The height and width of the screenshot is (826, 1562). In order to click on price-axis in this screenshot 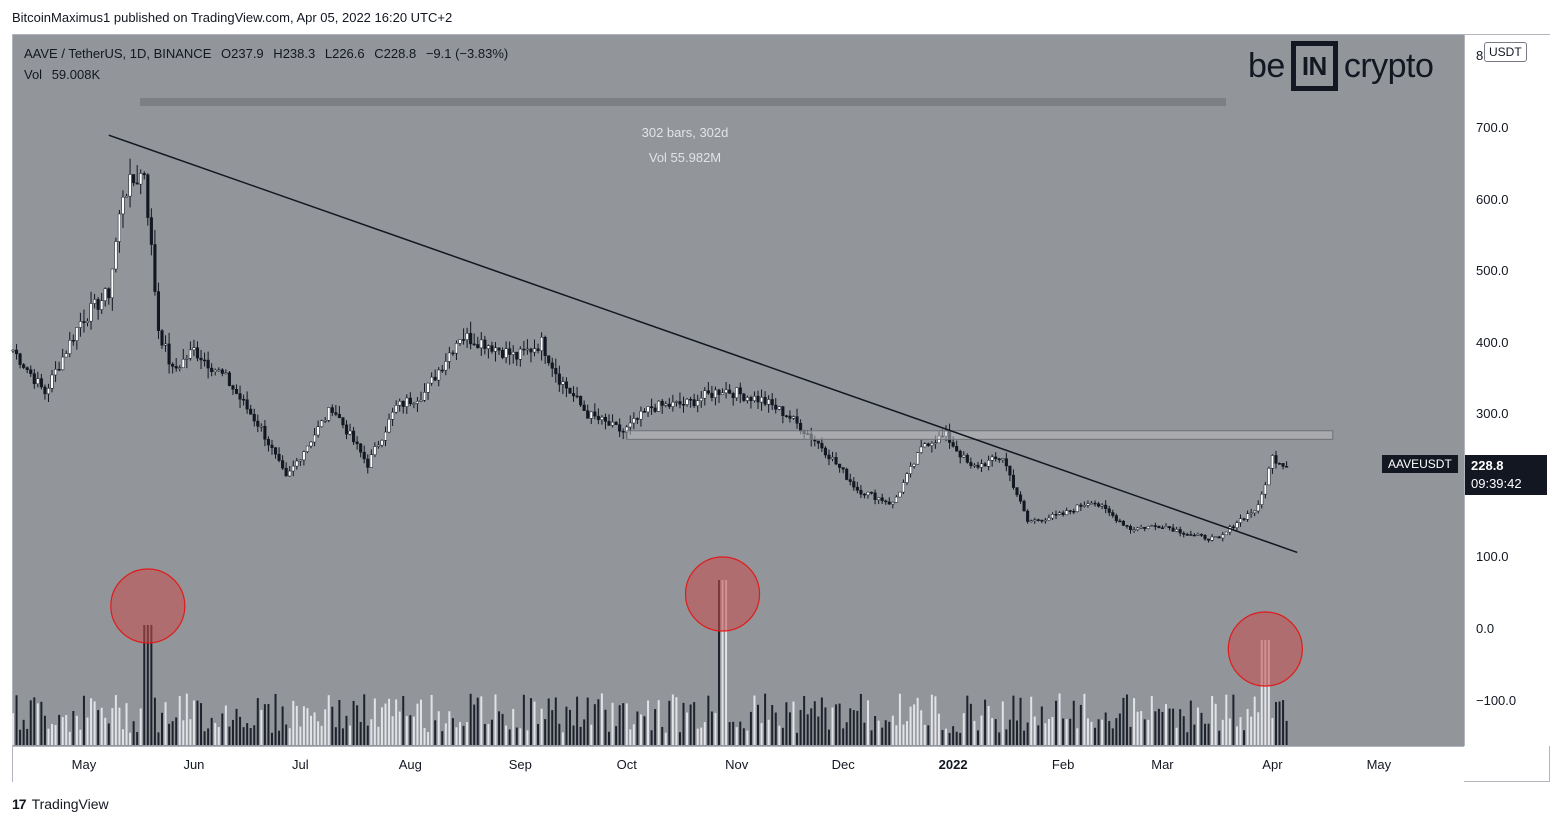, I will do `click(1507, 390)`.